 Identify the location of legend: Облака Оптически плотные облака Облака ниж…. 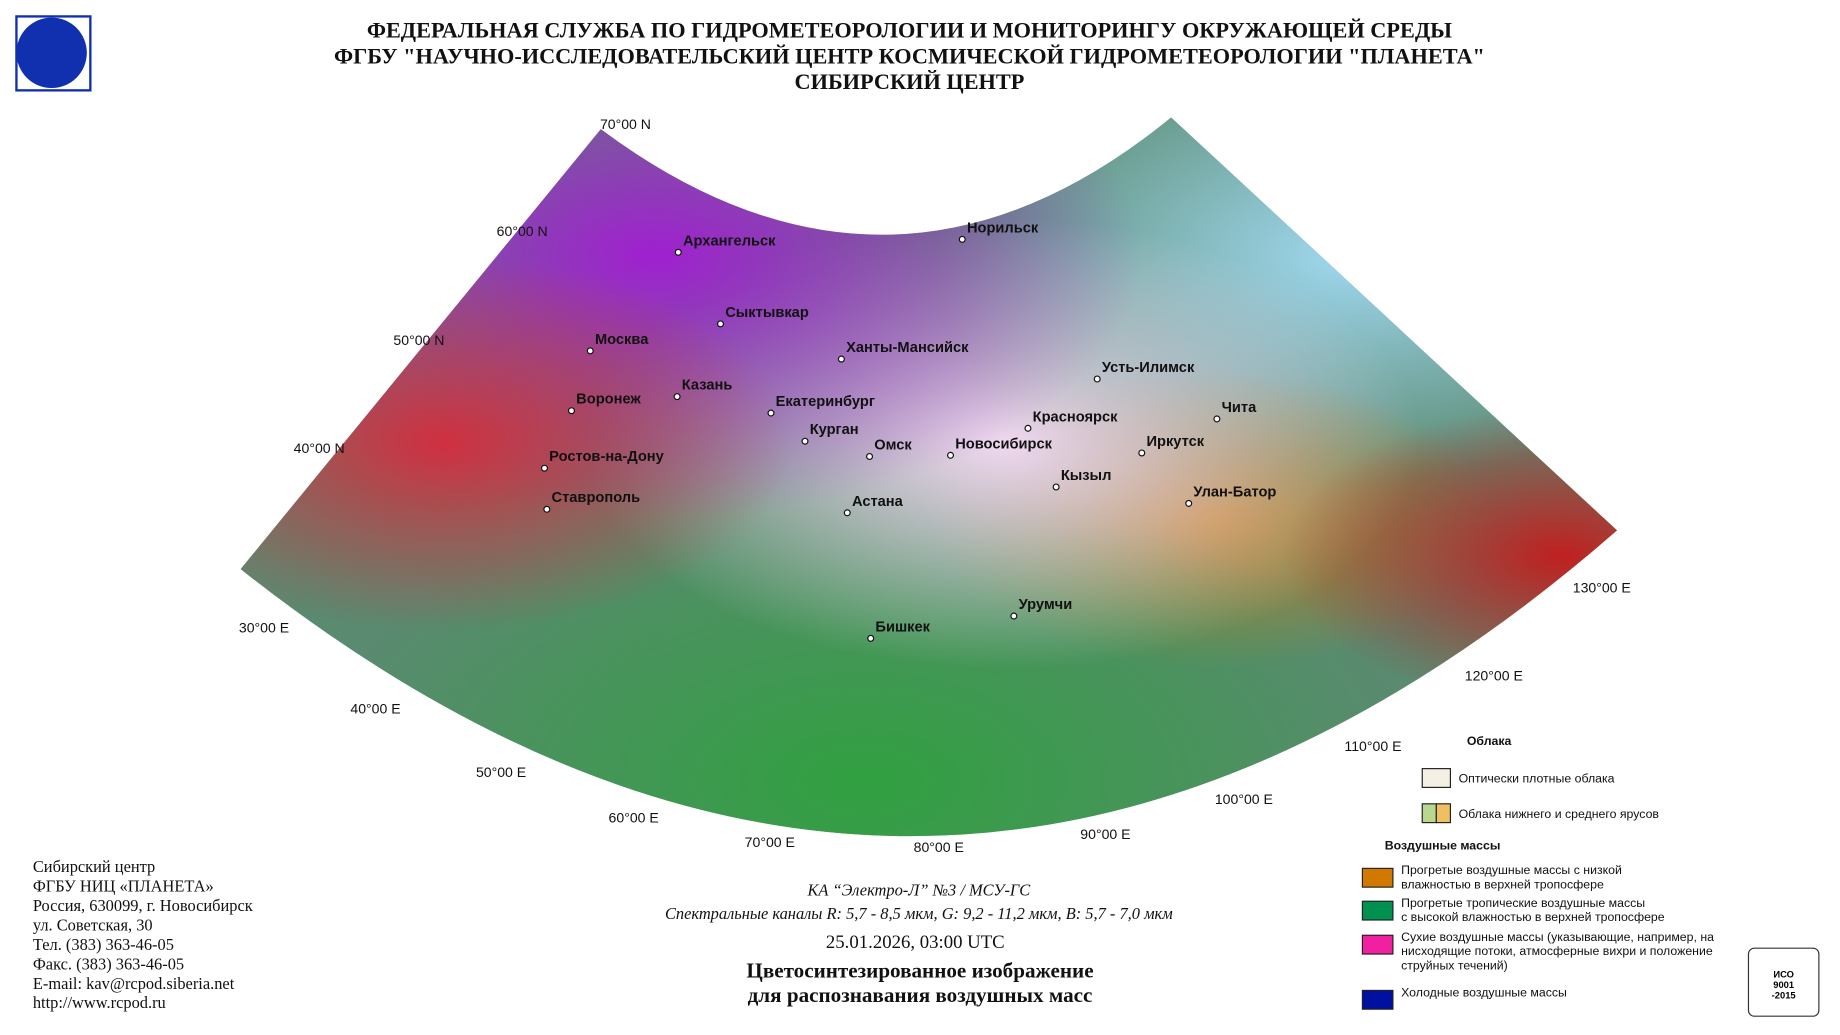
(1537, 872).